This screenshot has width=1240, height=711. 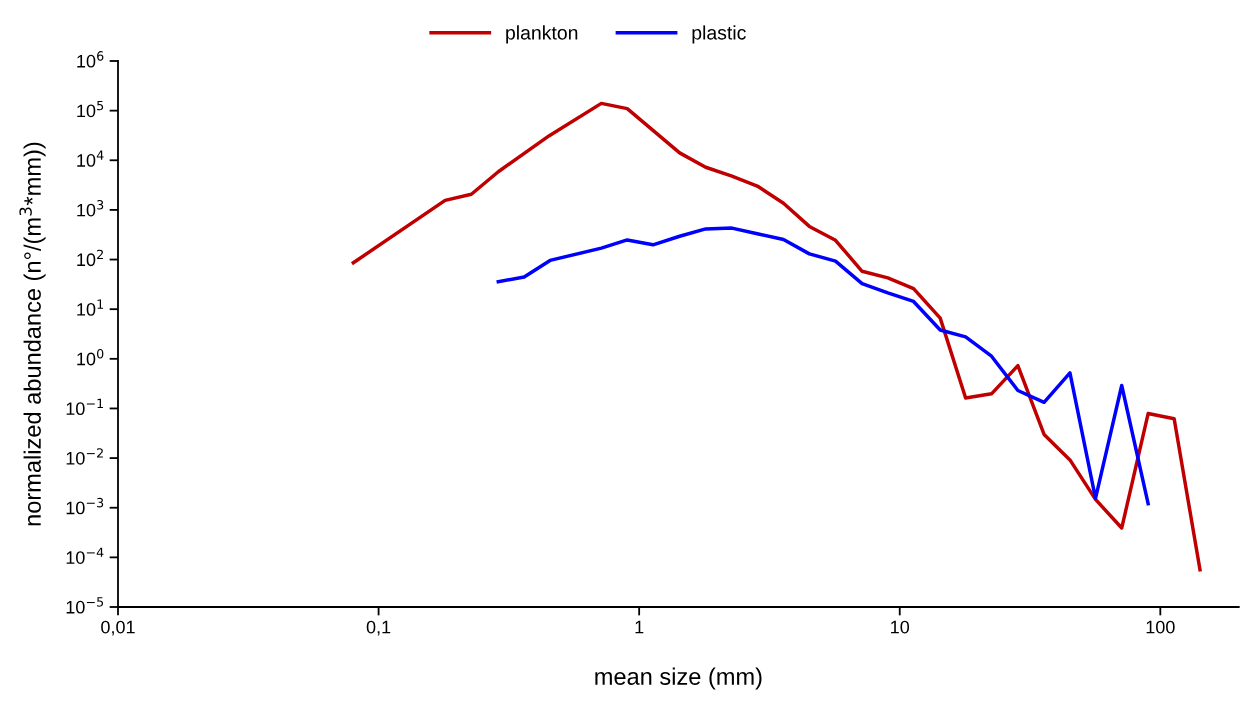 What do you see at coordinates (1160, 627) in the screenshot?
I see `x-tick-label: 100` at bounding box center [1160, 627].